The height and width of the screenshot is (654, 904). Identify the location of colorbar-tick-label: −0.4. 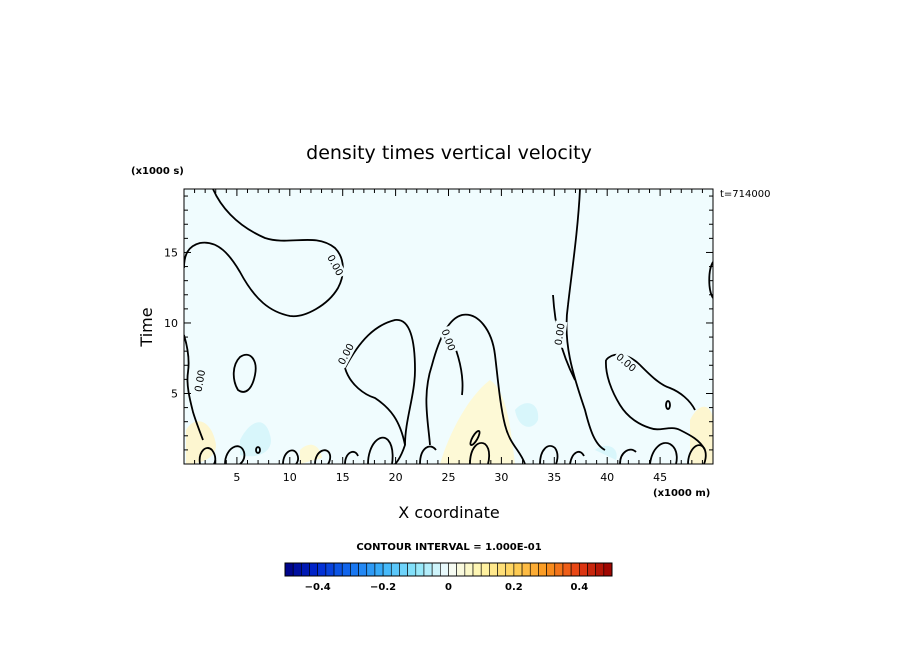
(318, 587).